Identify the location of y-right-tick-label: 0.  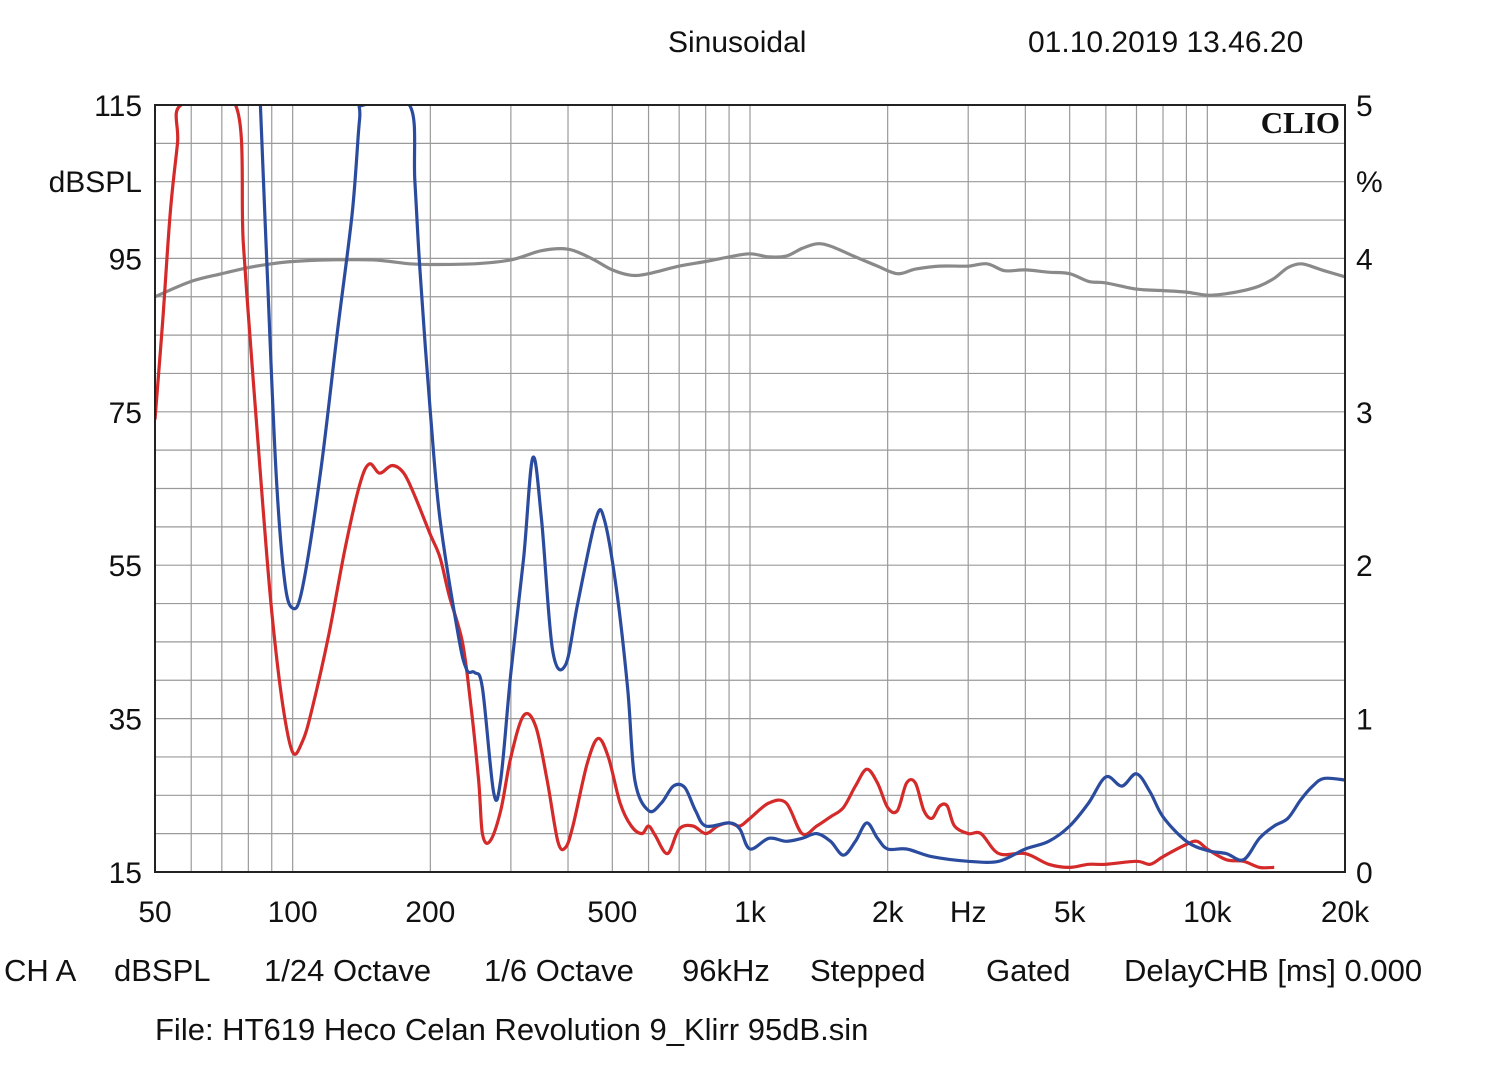
(1364, 873).